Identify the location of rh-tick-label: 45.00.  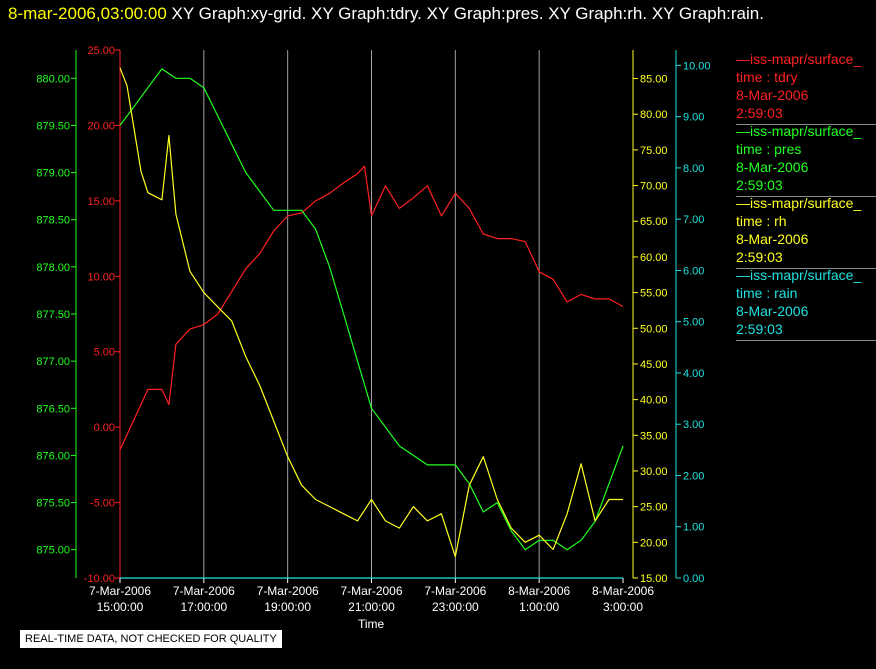
(654, 365).